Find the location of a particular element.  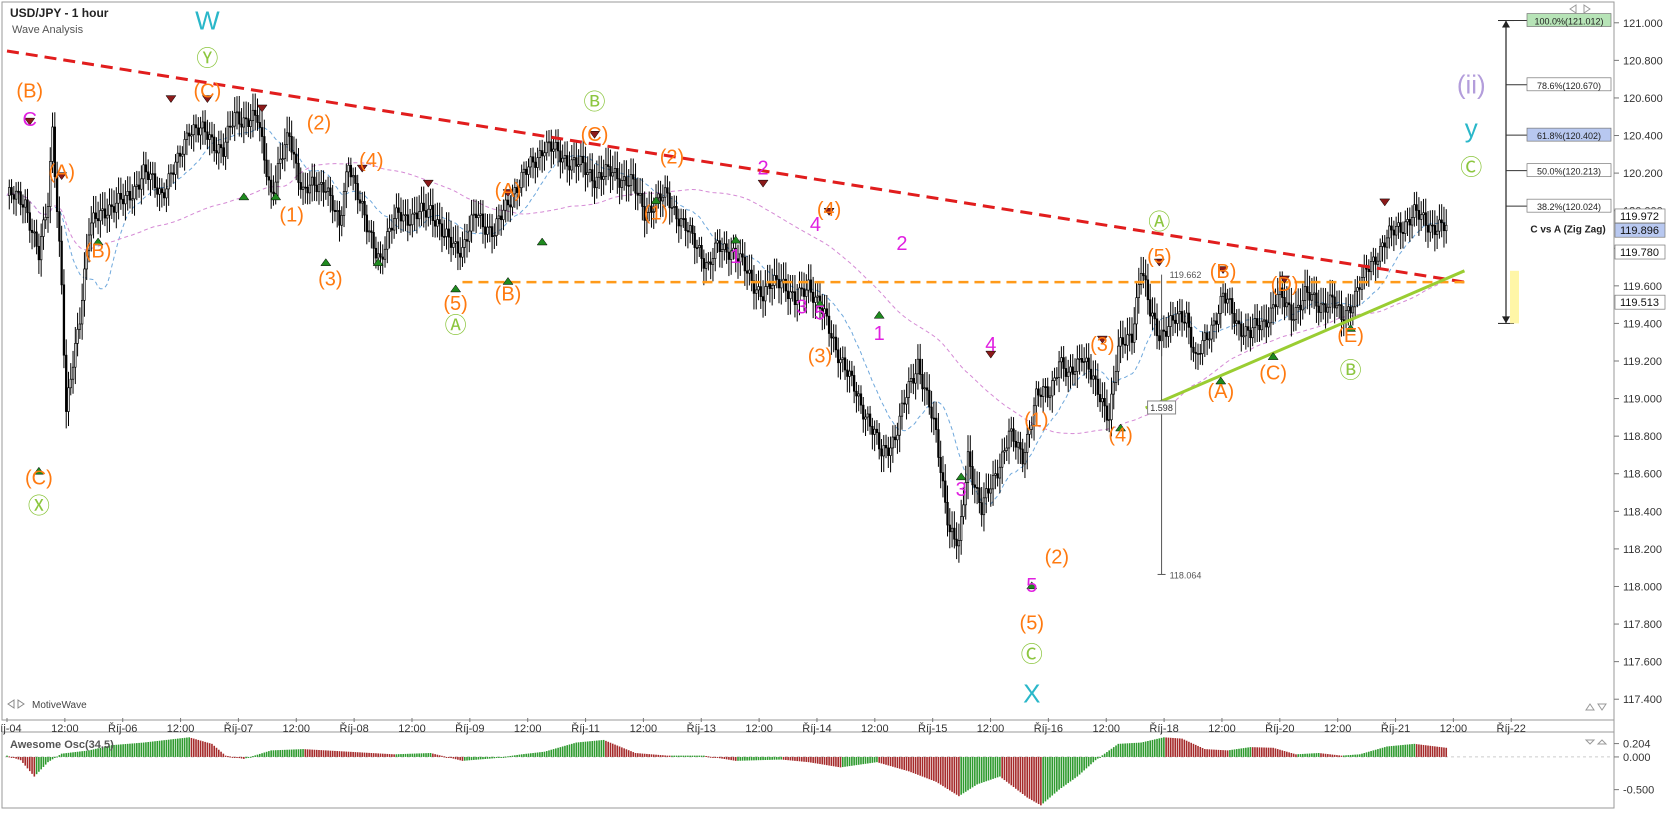

wave-label: (C) is located at coordinates (39, 479).